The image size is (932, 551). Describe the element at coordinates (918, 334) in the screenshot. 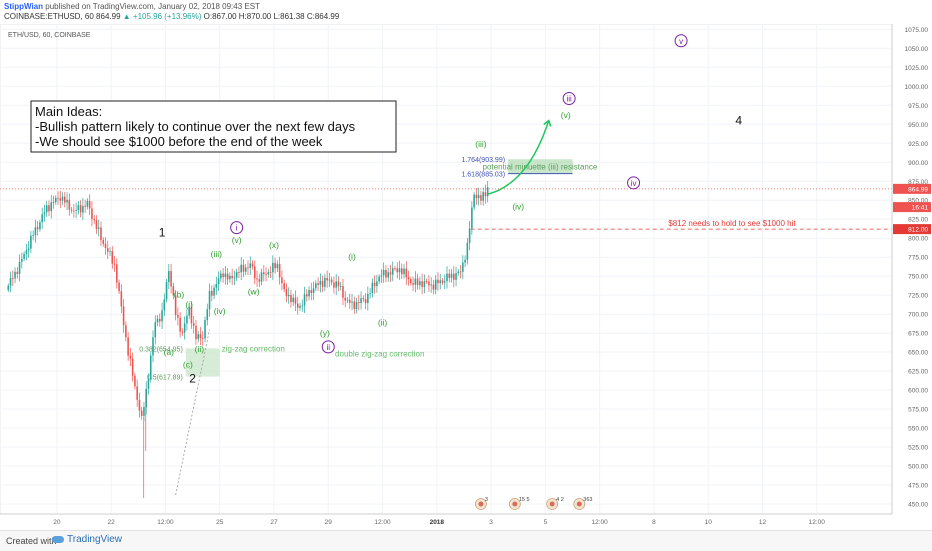

I see `y-tick-label: 675.00` at that location.